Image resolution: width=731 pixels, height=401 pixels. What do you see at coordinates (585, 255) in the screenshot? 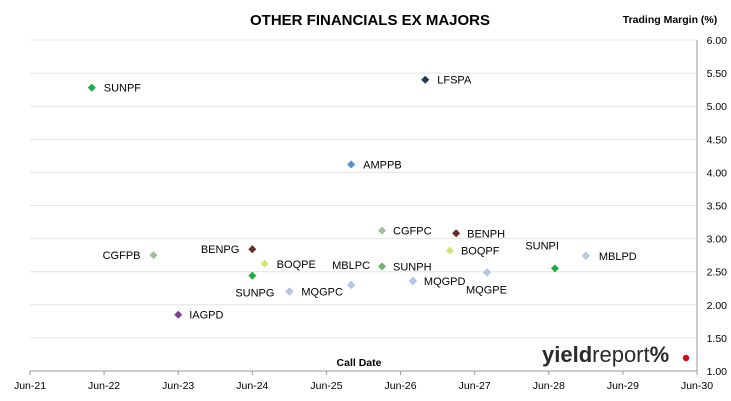
I see `point-mblpd` at bounding box center [585, 255].